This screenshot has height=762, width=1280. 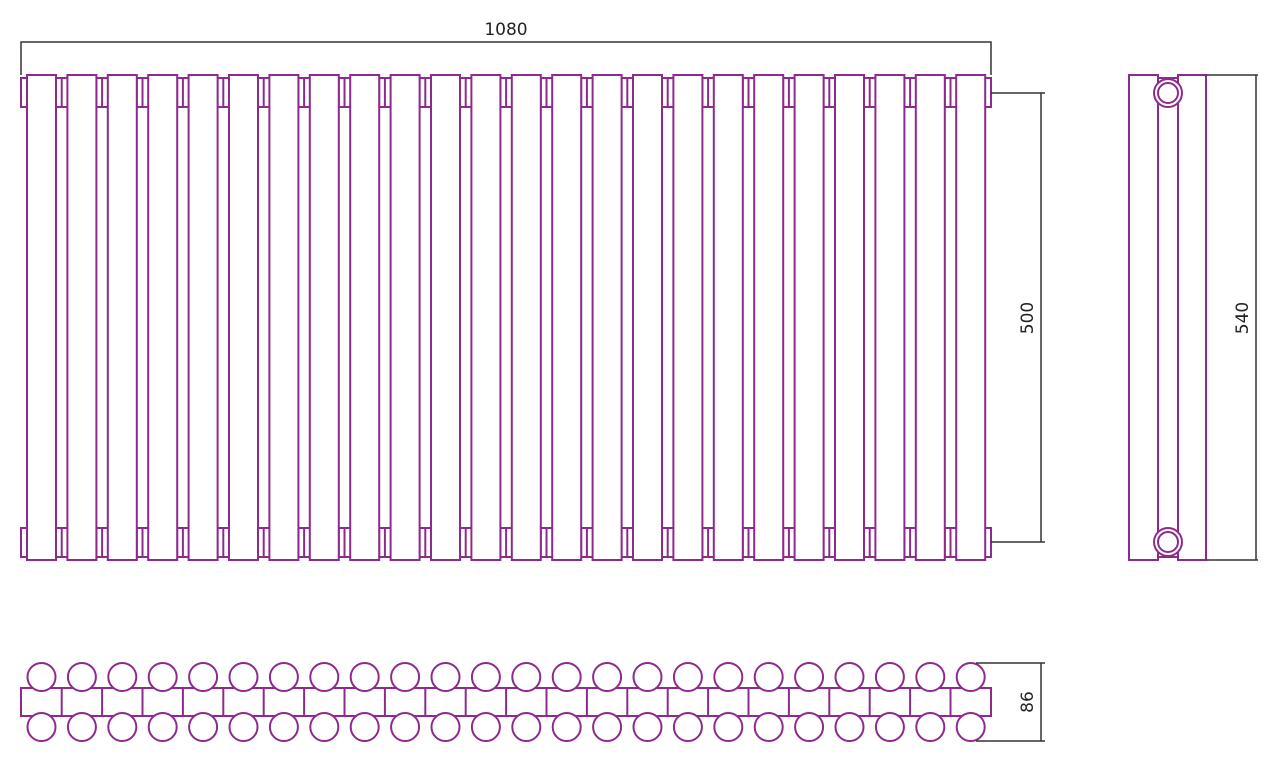 What do you see at coordinates (506, 58) in the screenshot?
I see `width-dimension-line` at bounding box center [506, 58].